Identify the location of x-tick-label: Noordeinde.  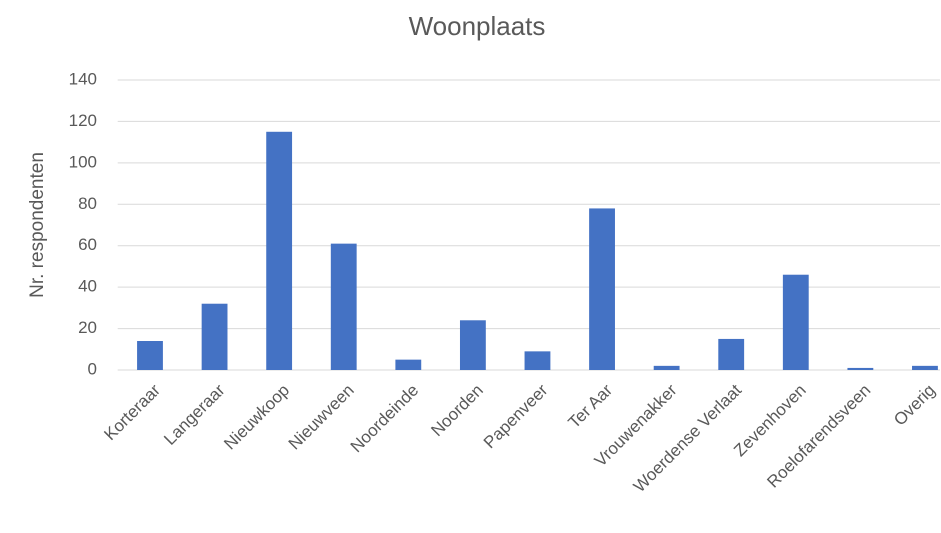
(385, 419).